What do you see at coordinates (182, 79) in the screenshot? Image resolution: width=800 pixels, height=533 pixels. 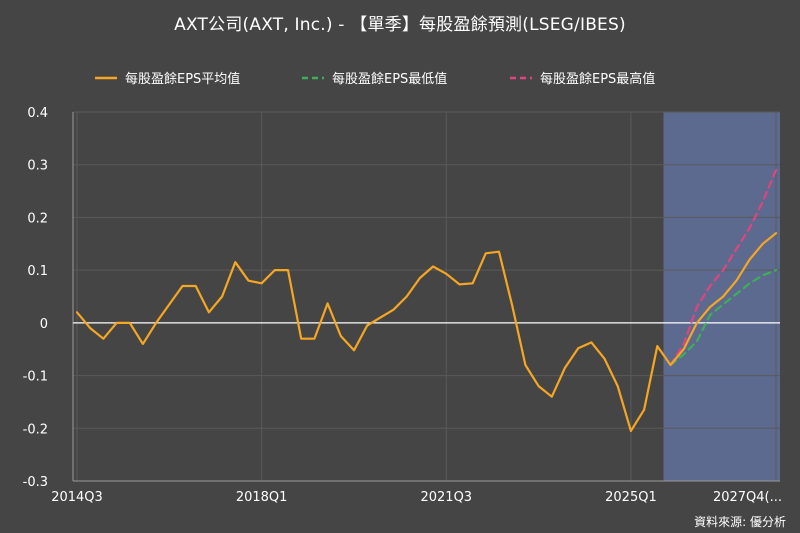 I see `legend-label-0: 每股盈餘EPS平均值` at bounding box center [182, 79].